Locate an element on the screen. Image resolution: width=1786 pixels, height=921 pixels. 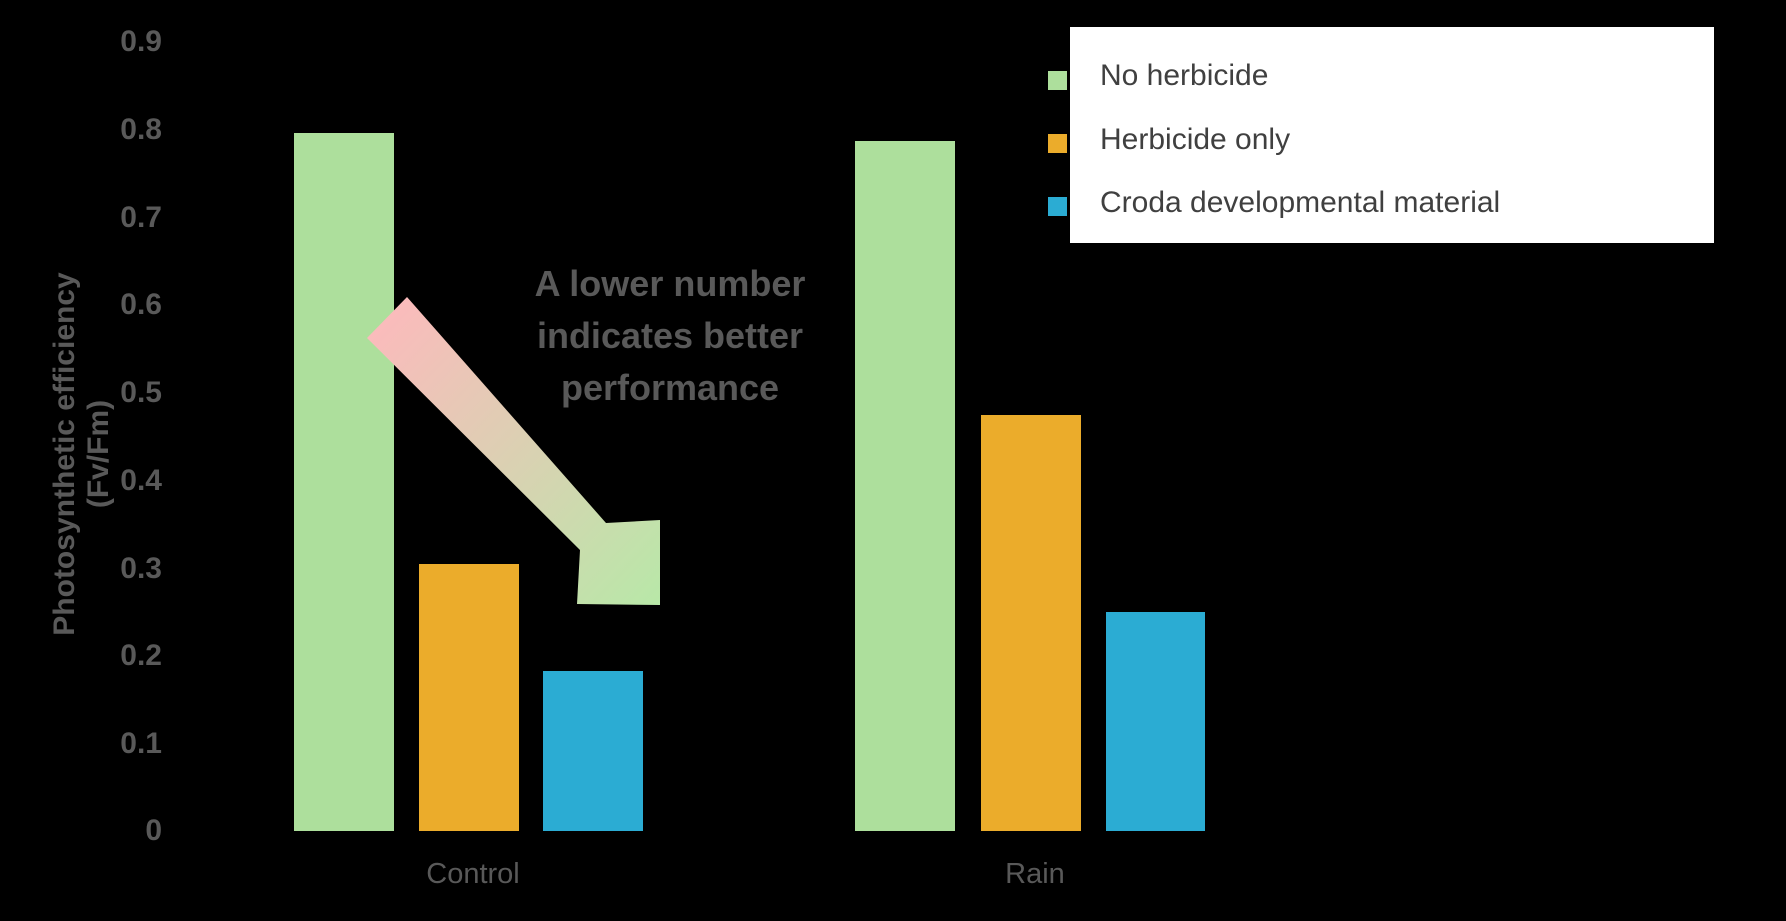
bar-rain-croda is located at coordinates (1155, 721).